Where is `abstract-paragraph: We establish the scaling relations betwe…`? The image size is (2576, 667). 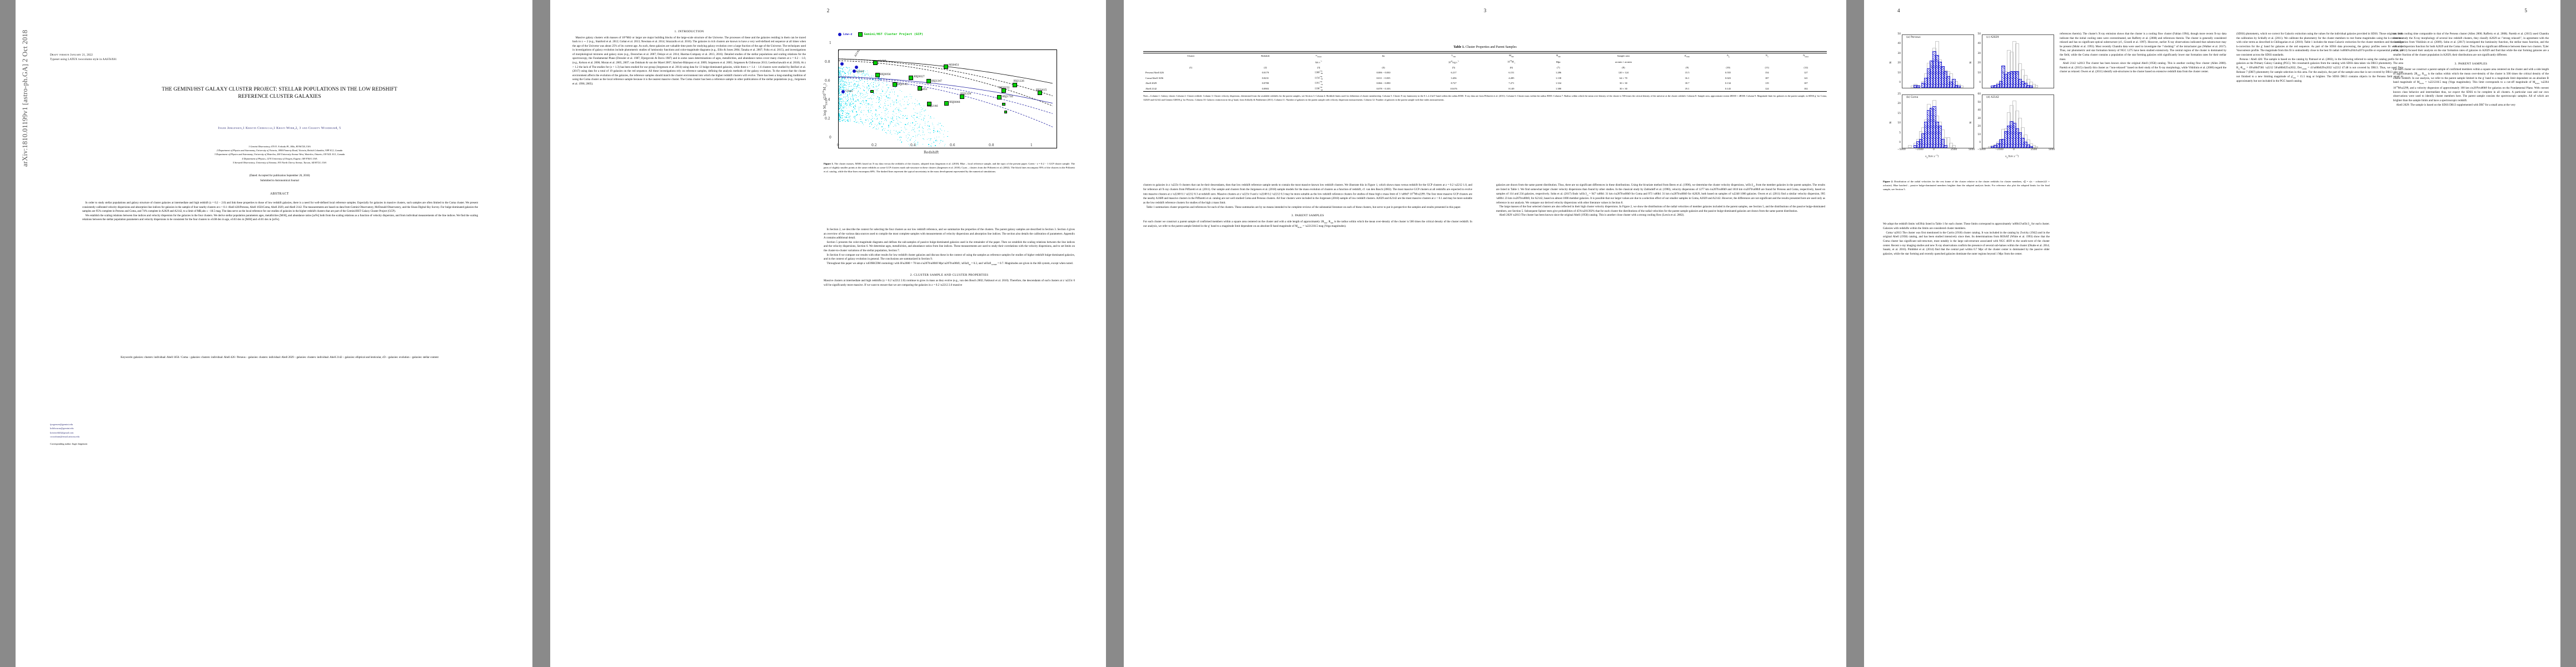 abstract-paragraph: We establish the scaling relations betwe… is located at coordinates (280, 218).